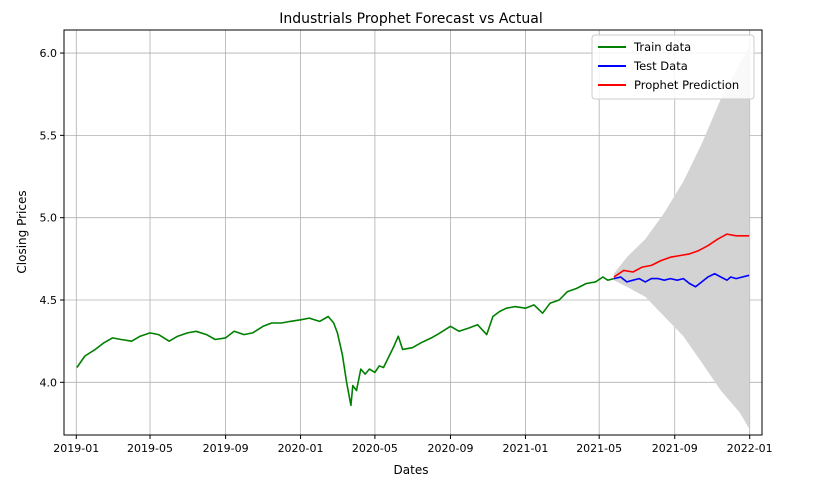 The height and width of the screenshot is (501, 814). I want to click on legend-label-test-data: Test Data, so click(660, 66).